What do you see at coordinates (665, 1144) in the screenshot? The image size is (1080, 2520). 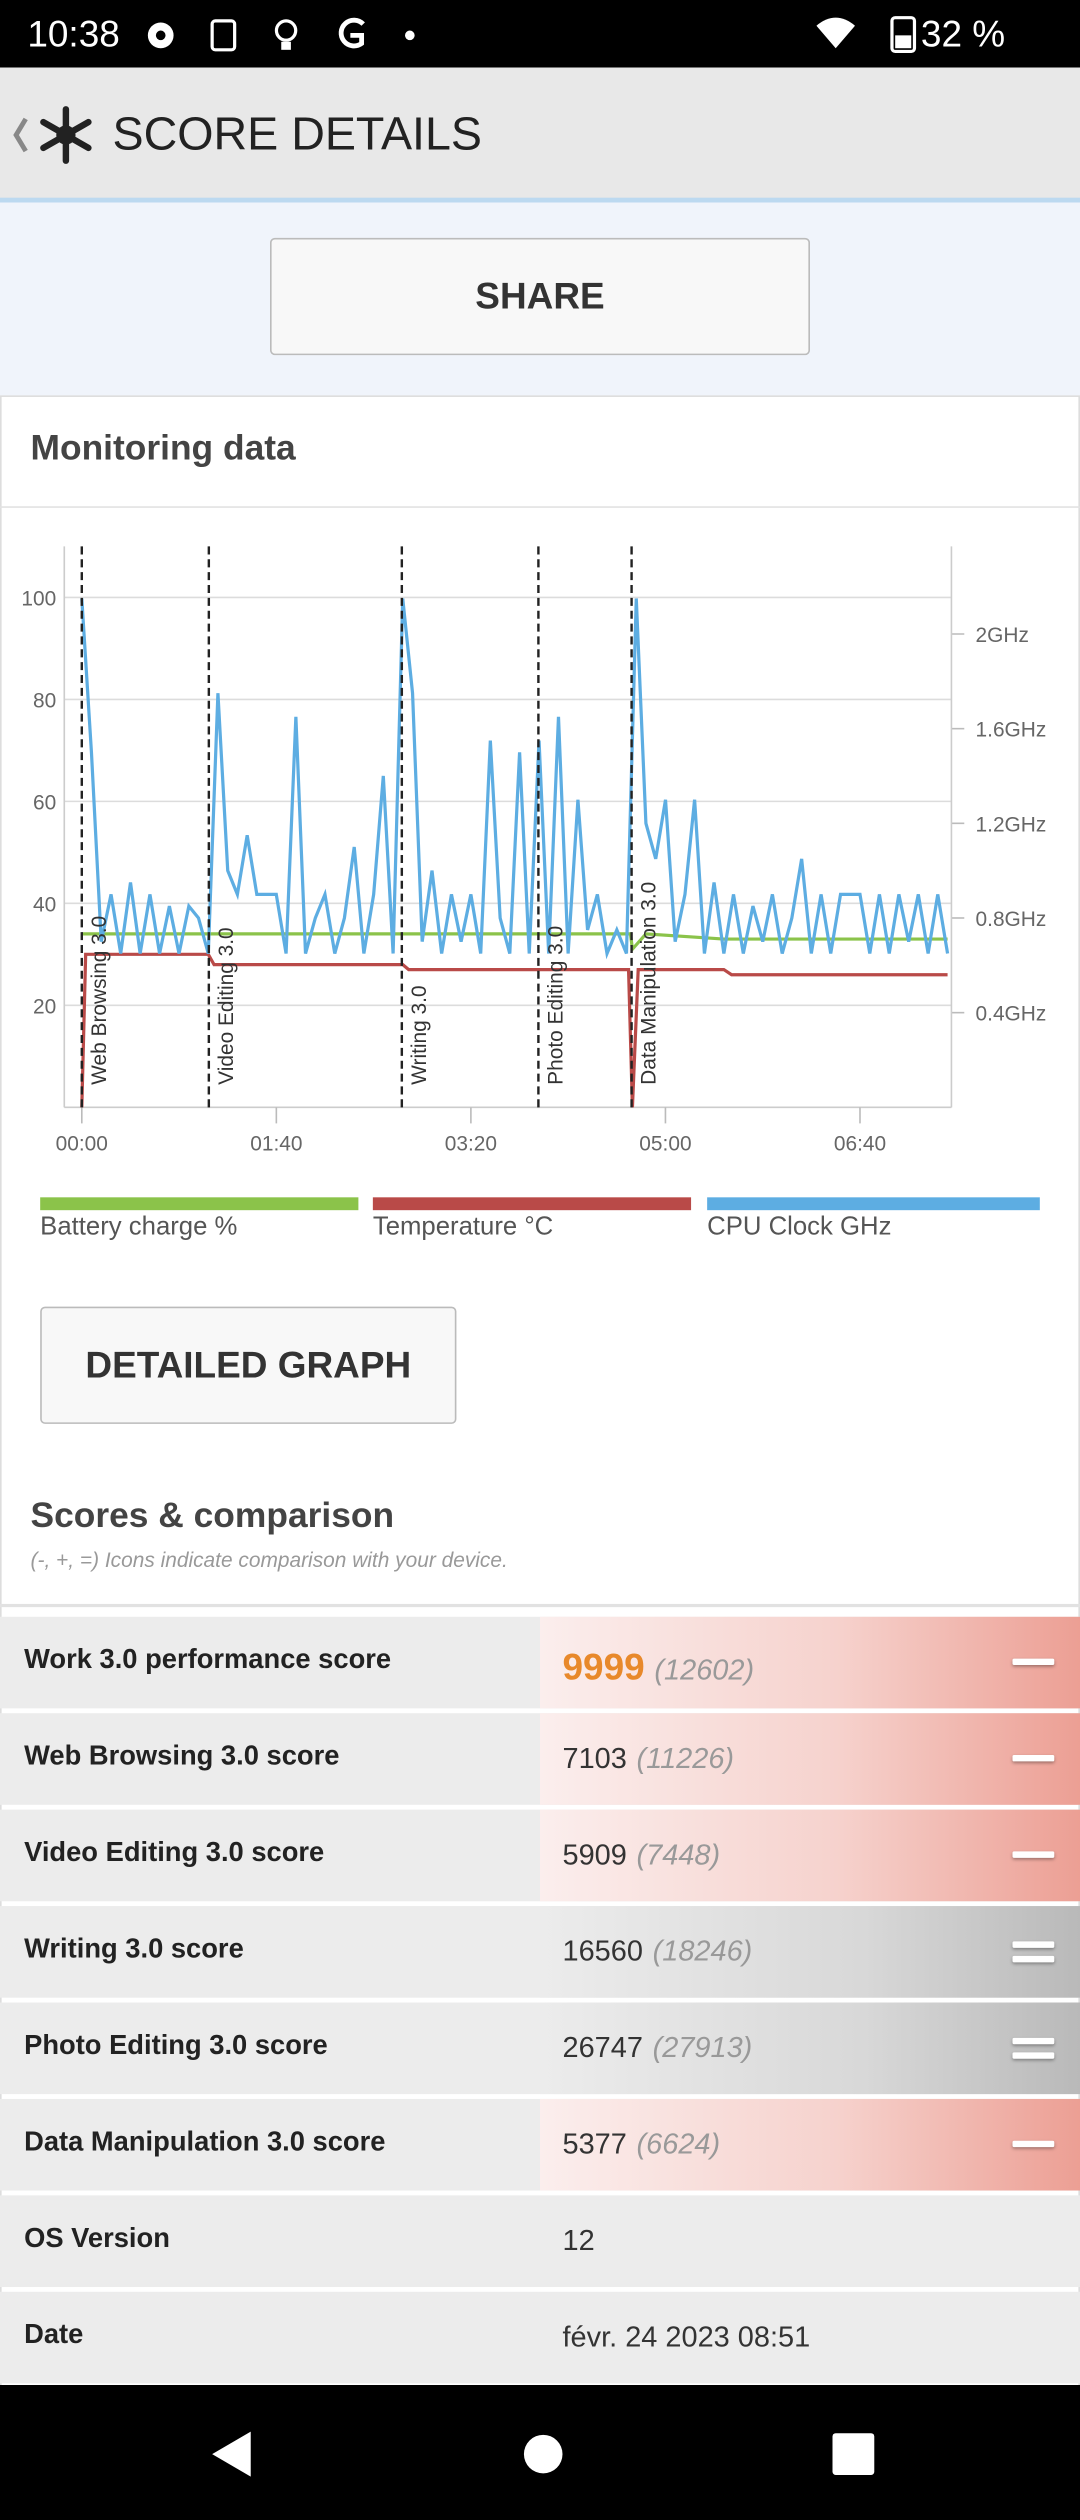 I see `x-tick-label: 05:00` at bounding box center [665, 1144].